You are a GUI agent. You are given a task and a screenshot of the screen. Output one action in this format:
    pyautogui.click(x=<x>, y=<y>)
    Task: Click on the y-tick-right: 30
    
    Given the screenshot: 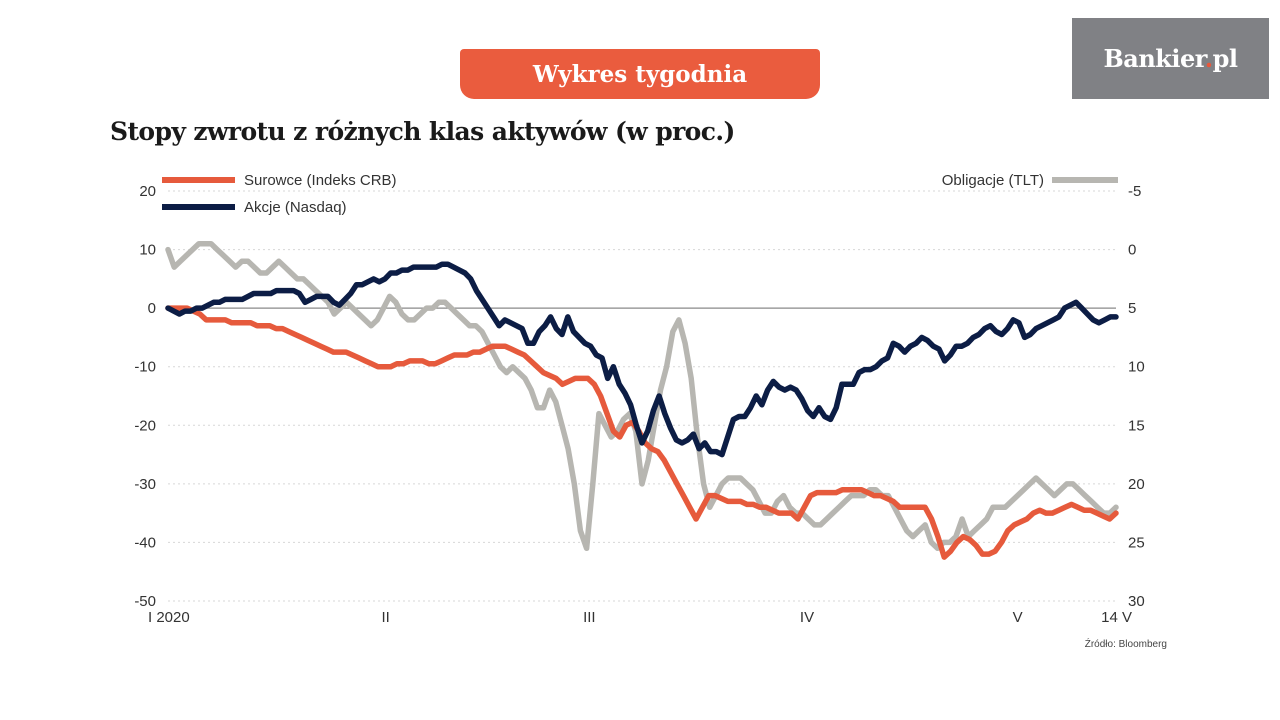 What is the action you would take?
    pyautogui.click(x=1136, y=601)
    